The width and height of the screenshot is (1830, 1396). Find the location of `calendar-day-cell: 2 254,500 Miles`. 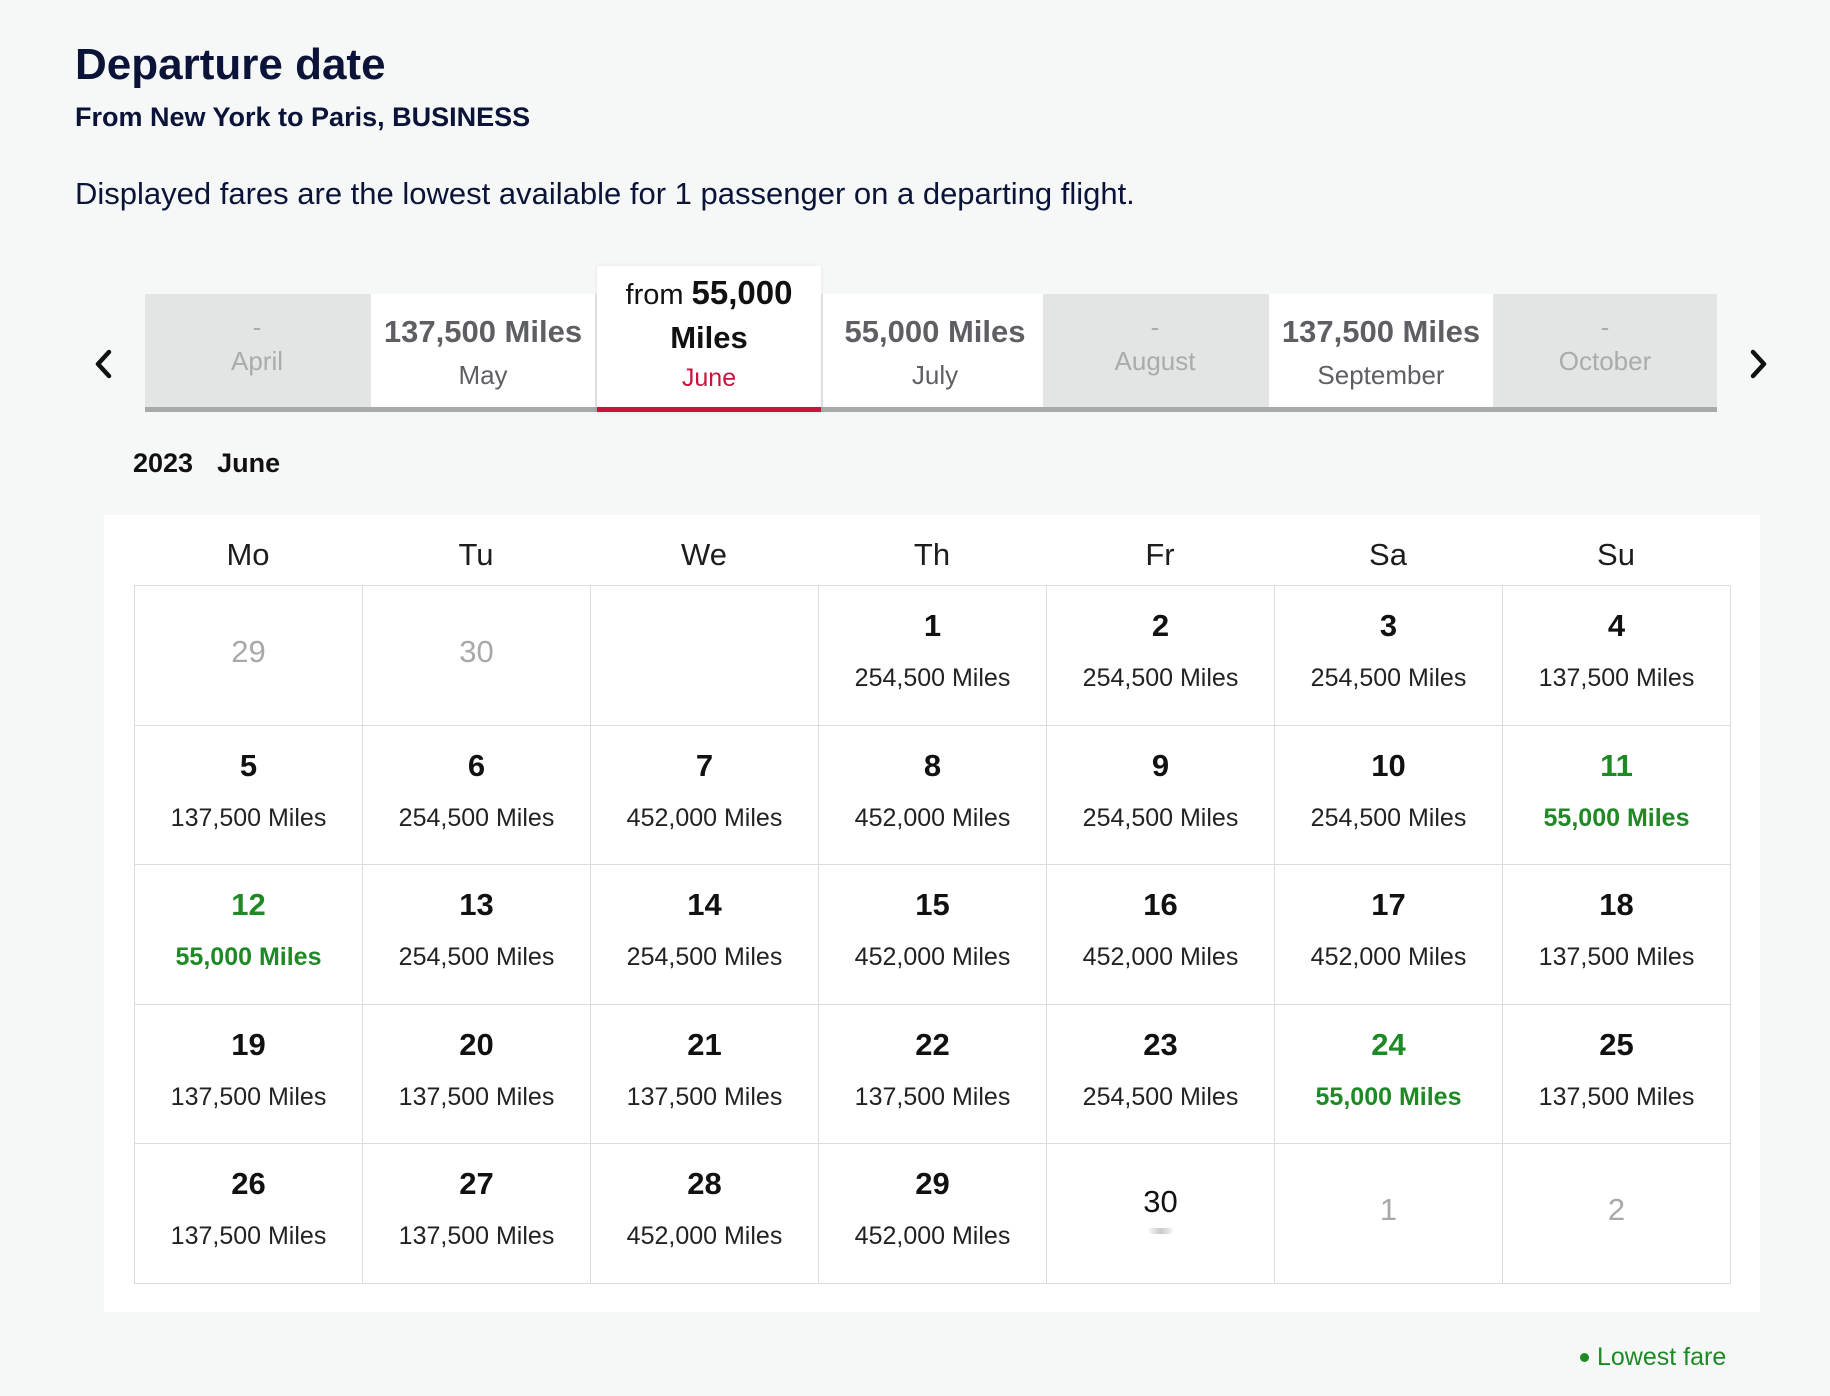

calendar-day-cell: 2 254,500 Miles is located at coordinates (1161, 656).